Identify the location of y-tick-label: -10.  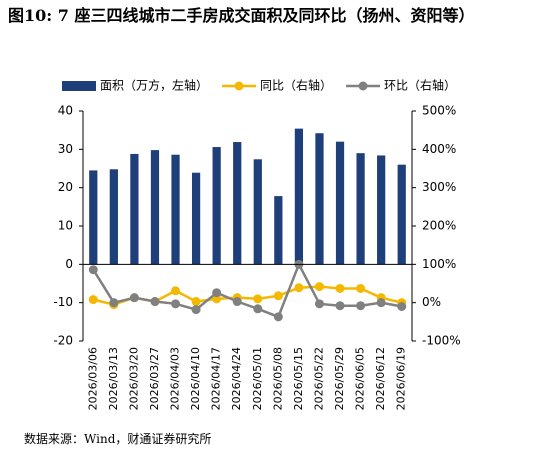
(63, 302).